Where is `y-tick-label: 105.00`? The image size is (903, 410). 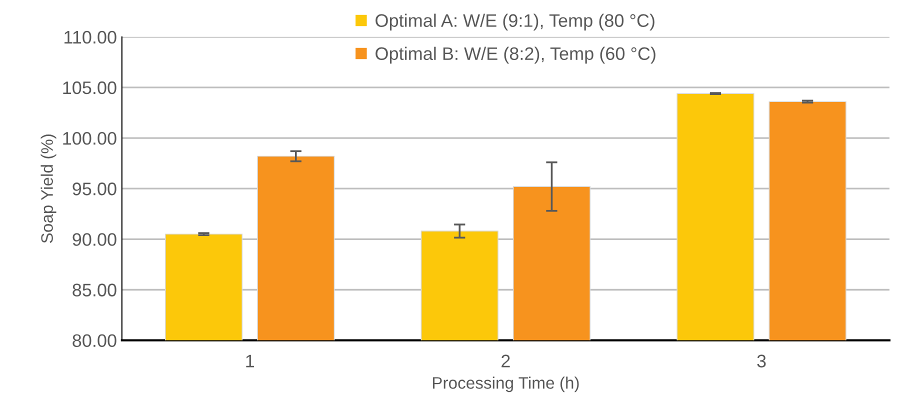
y-tick-label: 105.00 is located at coordinates (89, 87).